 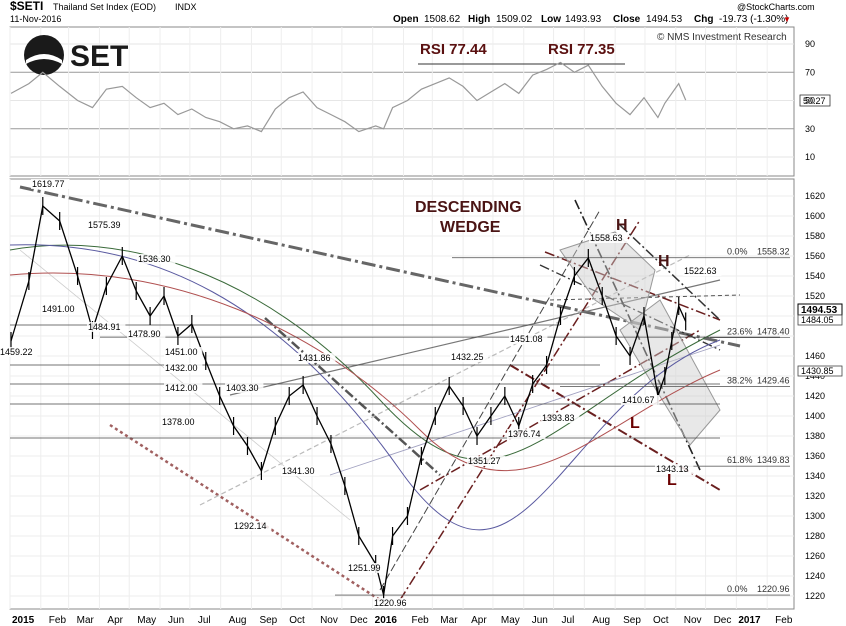 I want to click on rsi-current-box, so click(x=815, y=100).